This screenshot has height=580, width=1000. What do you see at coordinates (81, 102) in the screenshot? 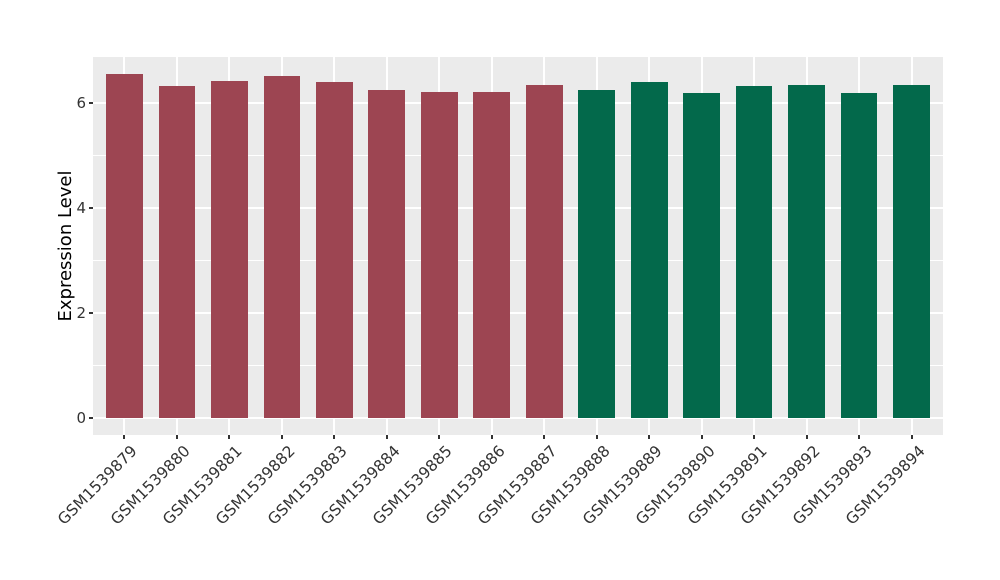
I see `y-tick-label: 6` at bounding box center [81, 102].